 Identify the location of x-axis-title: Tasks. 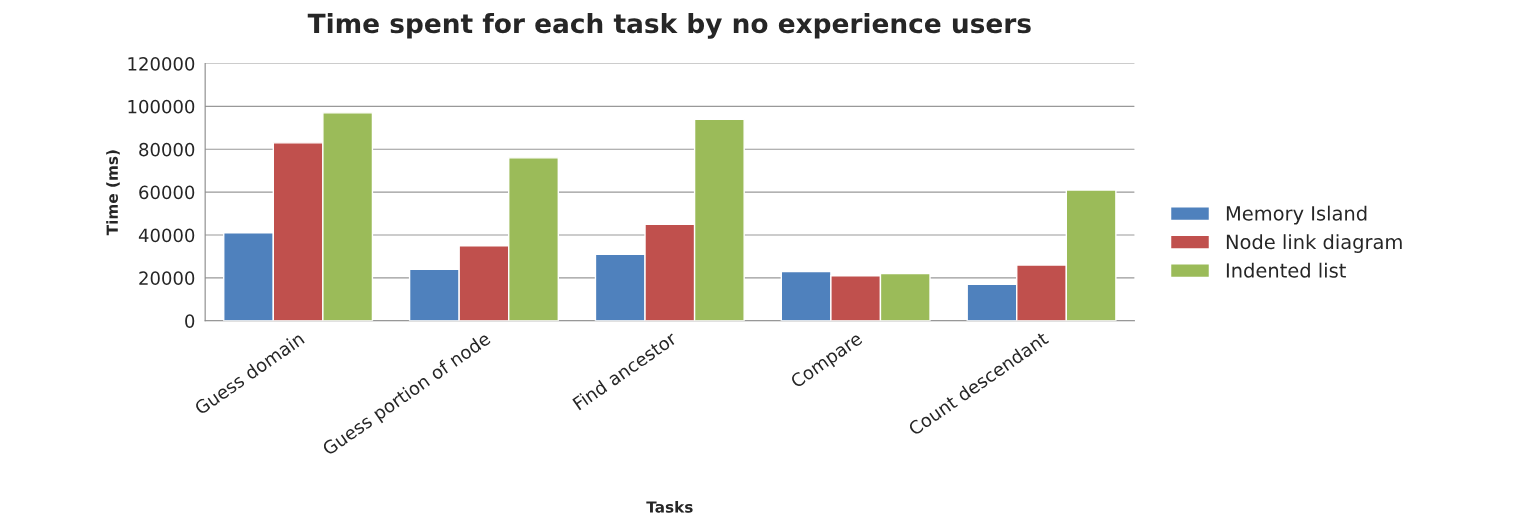
(669, 506).